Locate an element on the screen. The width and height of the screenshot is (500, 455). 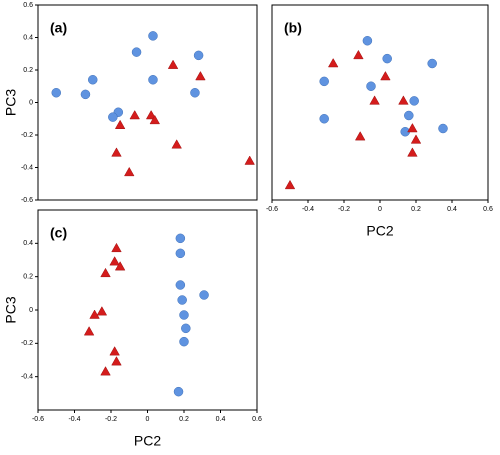
panel-label: (c) is located at coordinates (58, 233).